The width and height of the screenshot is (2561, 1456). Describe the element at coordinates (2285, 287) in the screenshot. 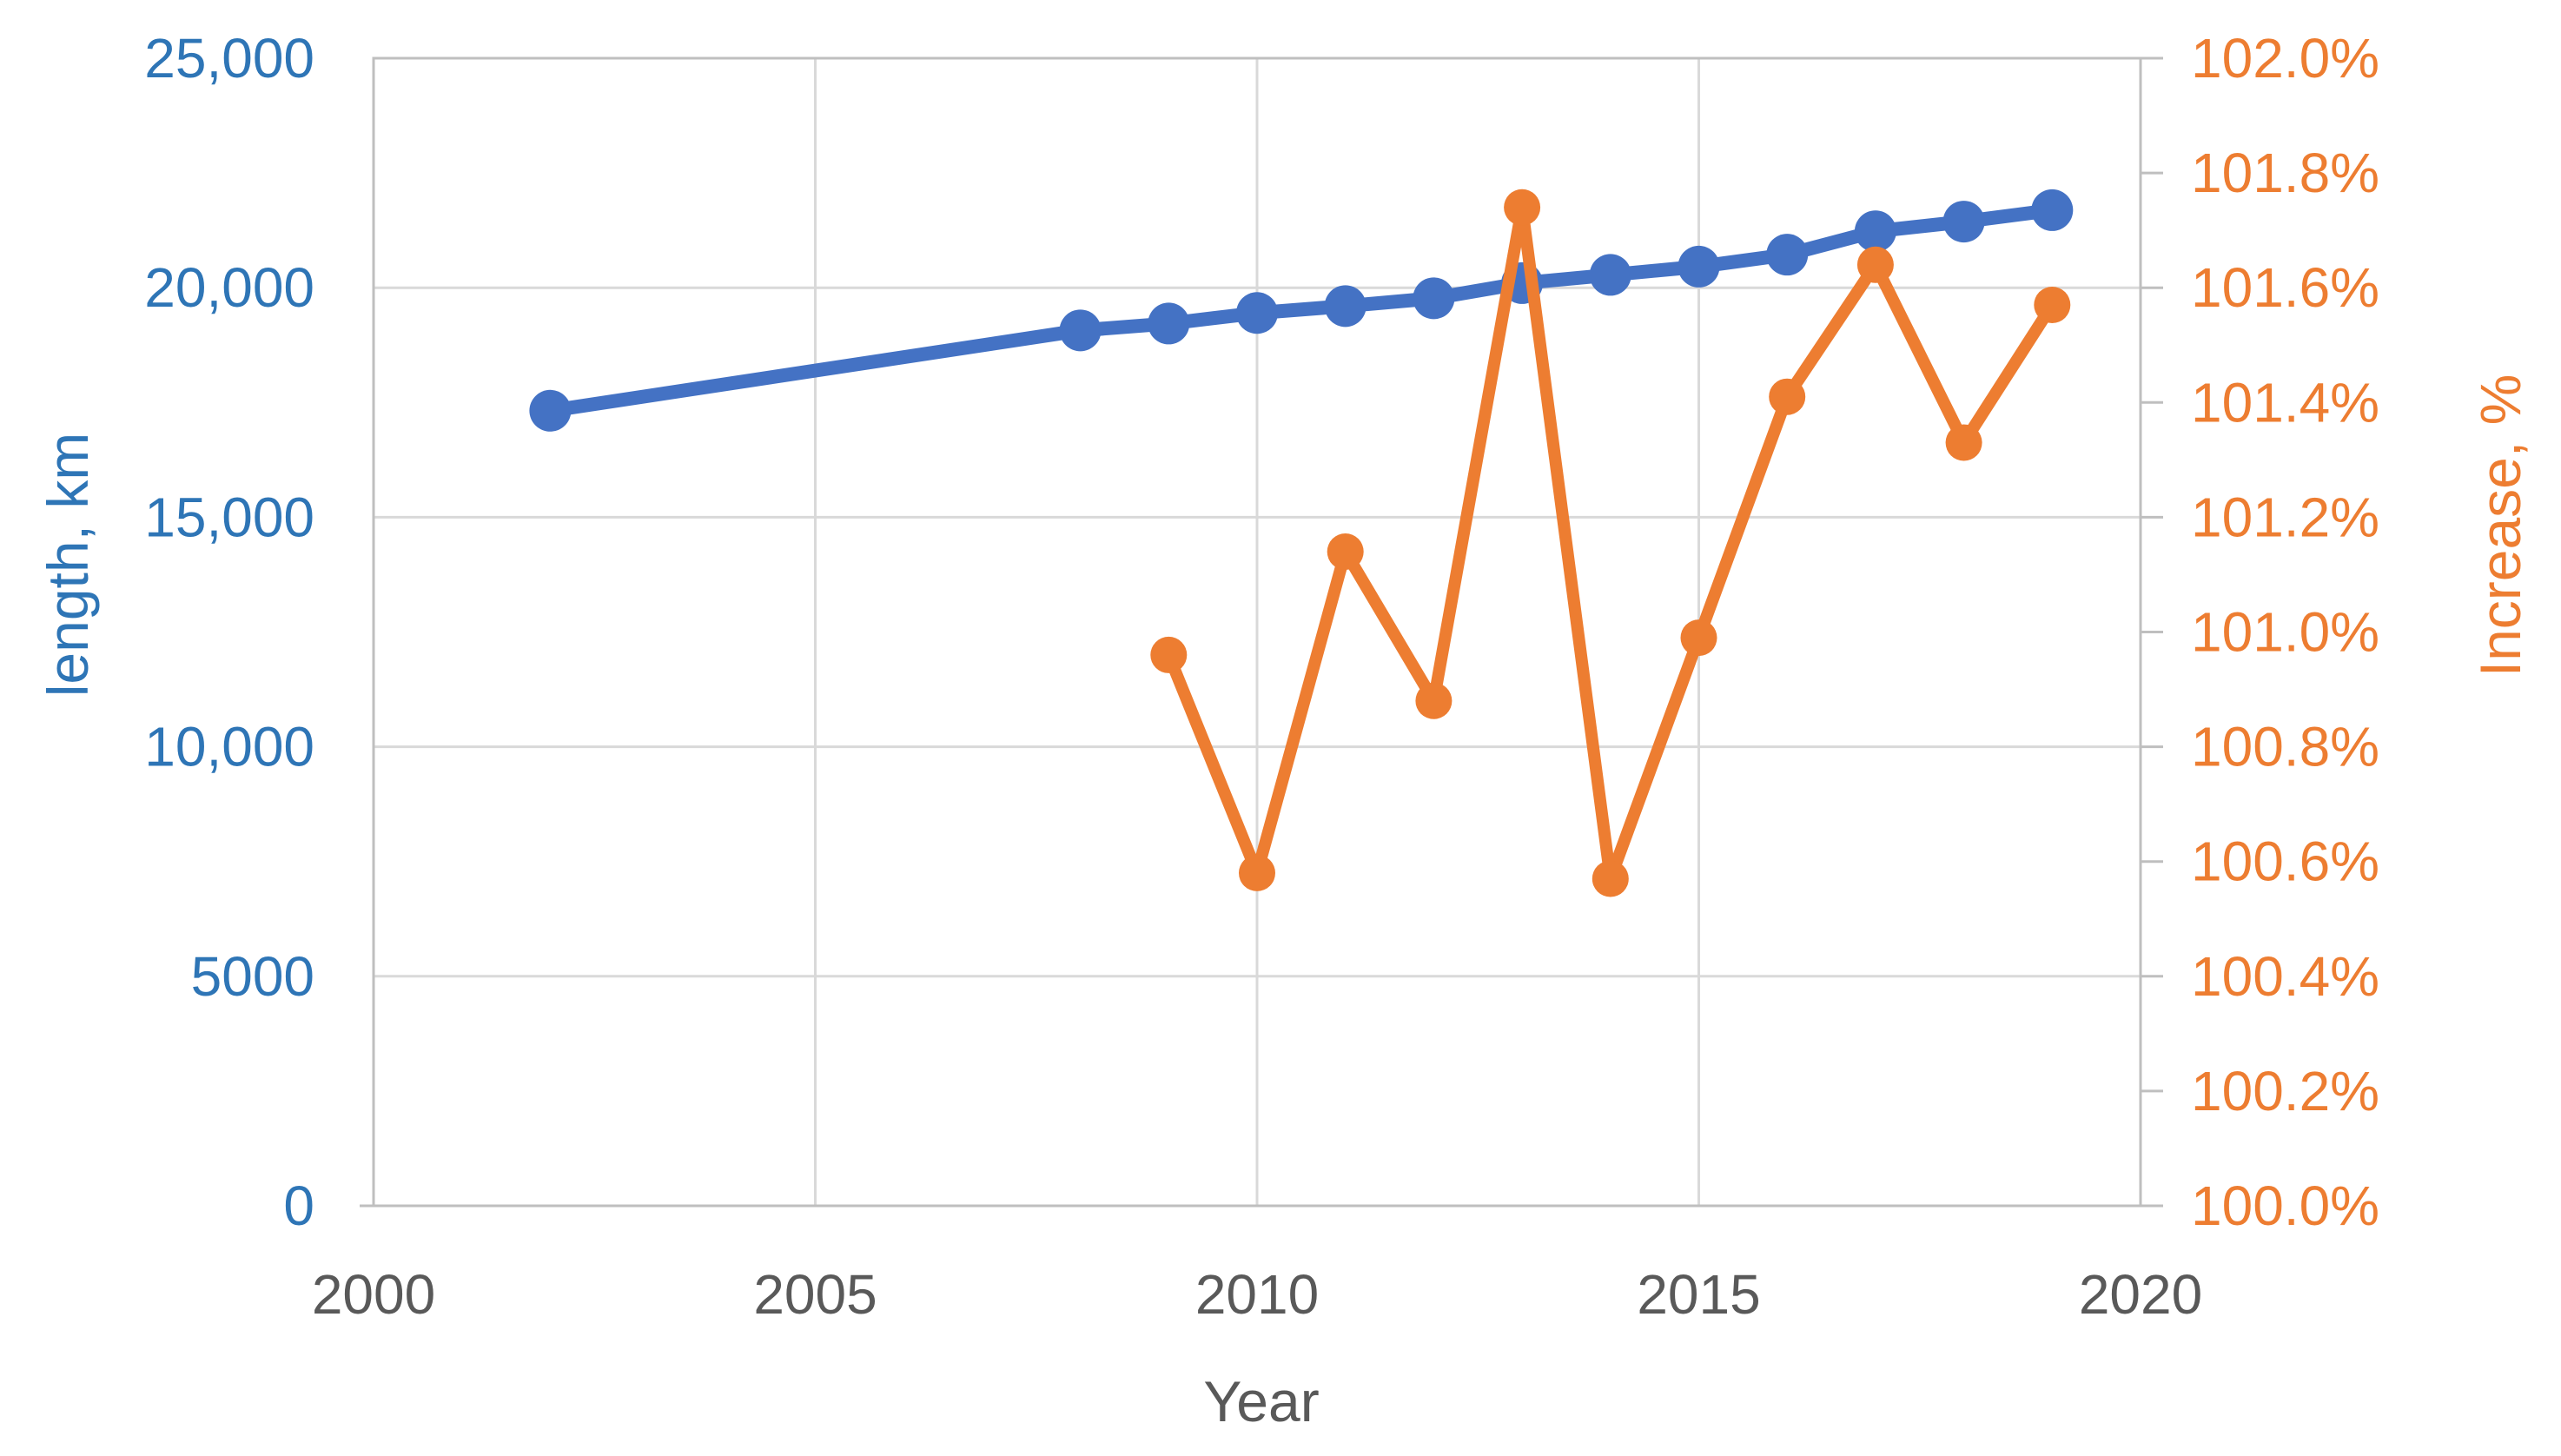

I see `right-axis-tick-label: 101.6%` at that location.